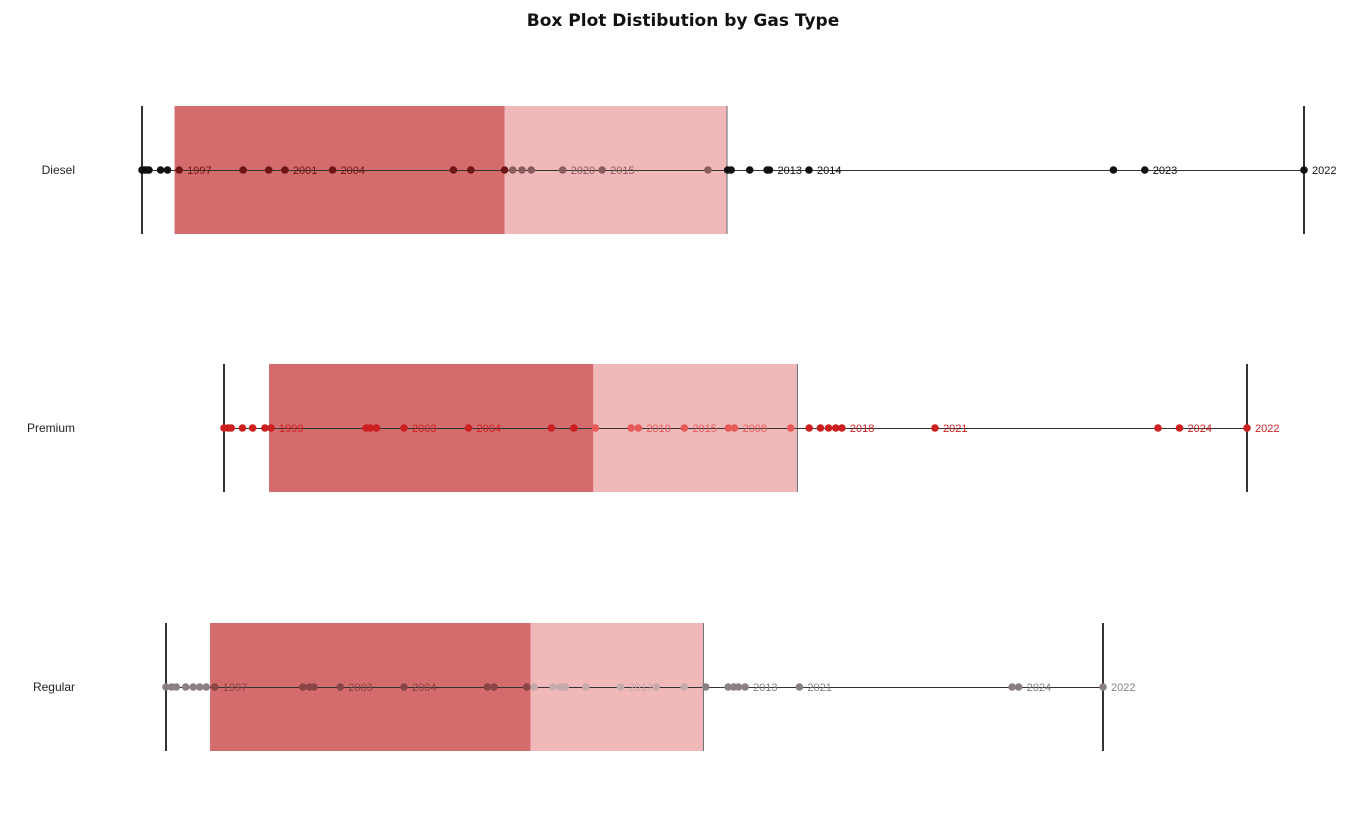 The image size is (1366, 816). I want to click on series-regular: Regular 1997 2003 2004 2017 2013 2021 2024 2022, so click(584, 687).